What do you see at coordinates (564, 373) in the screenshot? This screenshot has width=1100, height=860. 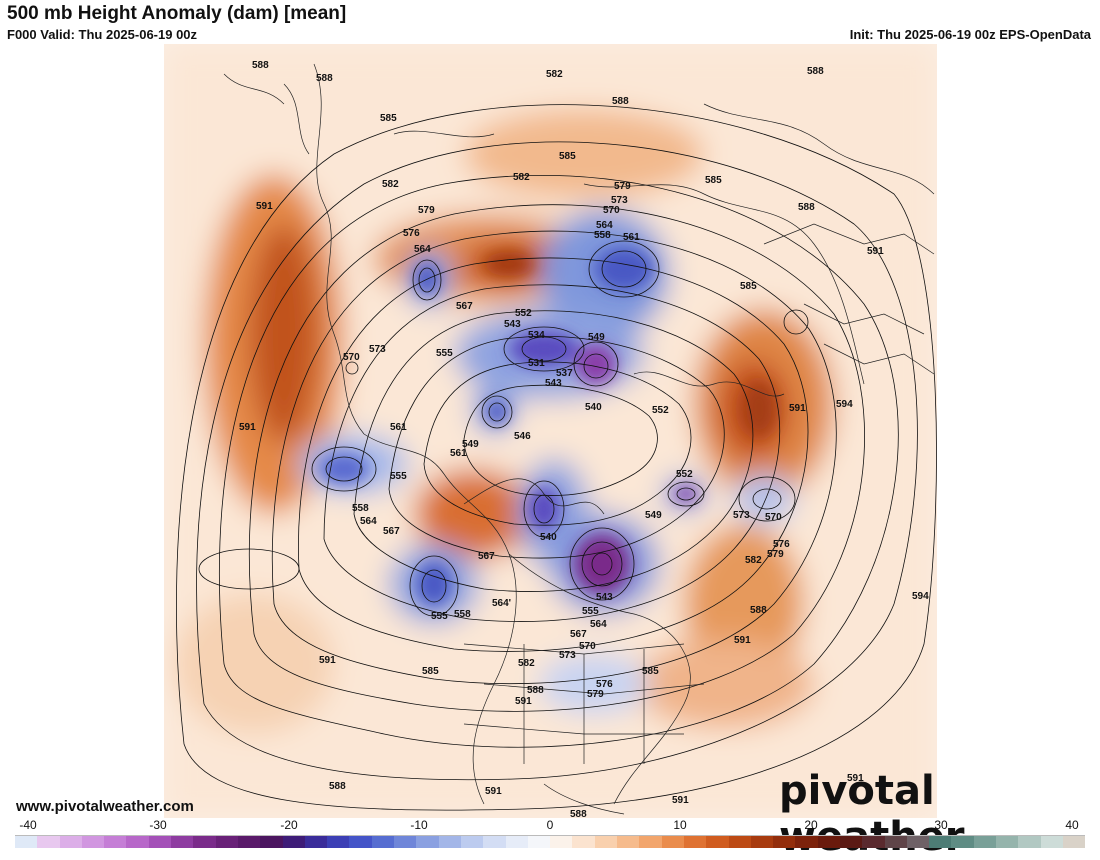 I see `contour-label: 537` at bounding box center [564, 373].